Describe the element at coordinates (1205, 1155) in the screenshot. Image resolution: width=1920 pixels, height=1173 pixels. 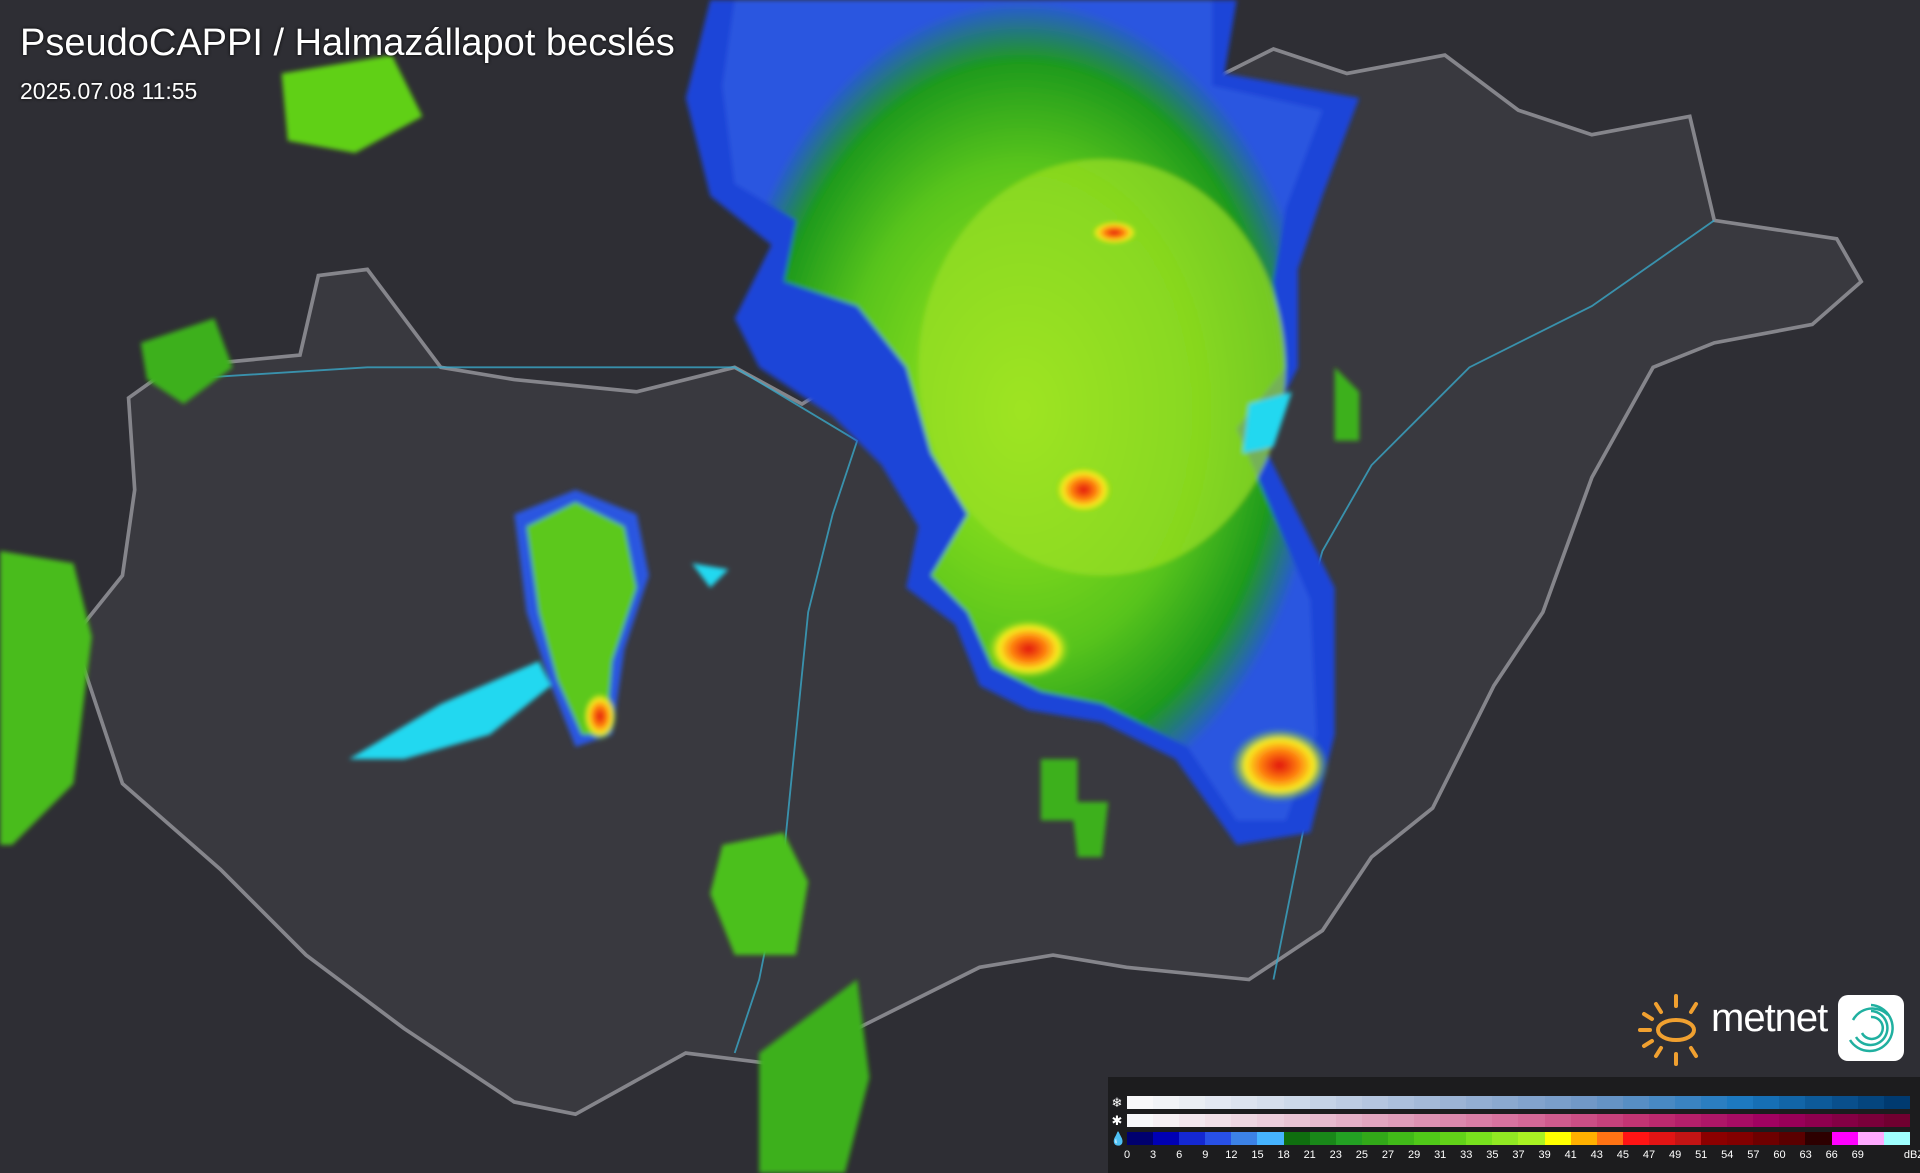
I see `legend-tick-label: 9` at that location.